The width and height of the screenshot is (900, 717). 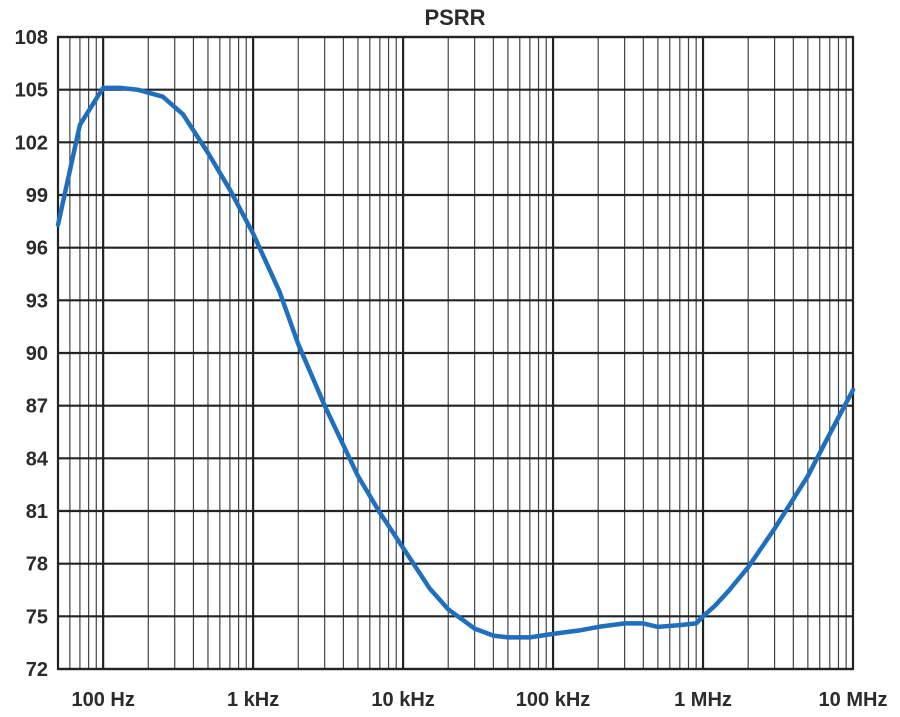 What do you see at coordinates (454, 17) in the screenshot?
I see `chart-title: PSRR` at bounding box center [454, 17].